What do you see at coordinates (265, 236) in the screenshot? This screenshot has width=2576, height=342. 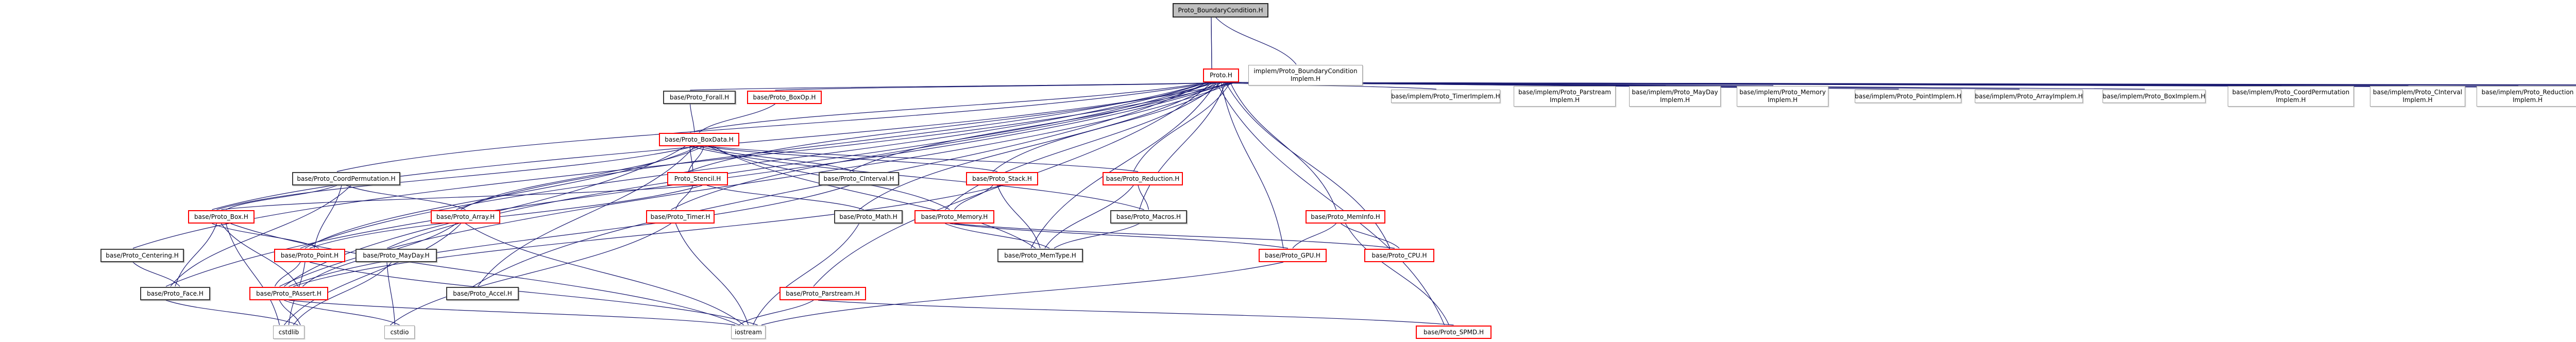 I see `edge-box-to-point` at bounding box center [265, 236].